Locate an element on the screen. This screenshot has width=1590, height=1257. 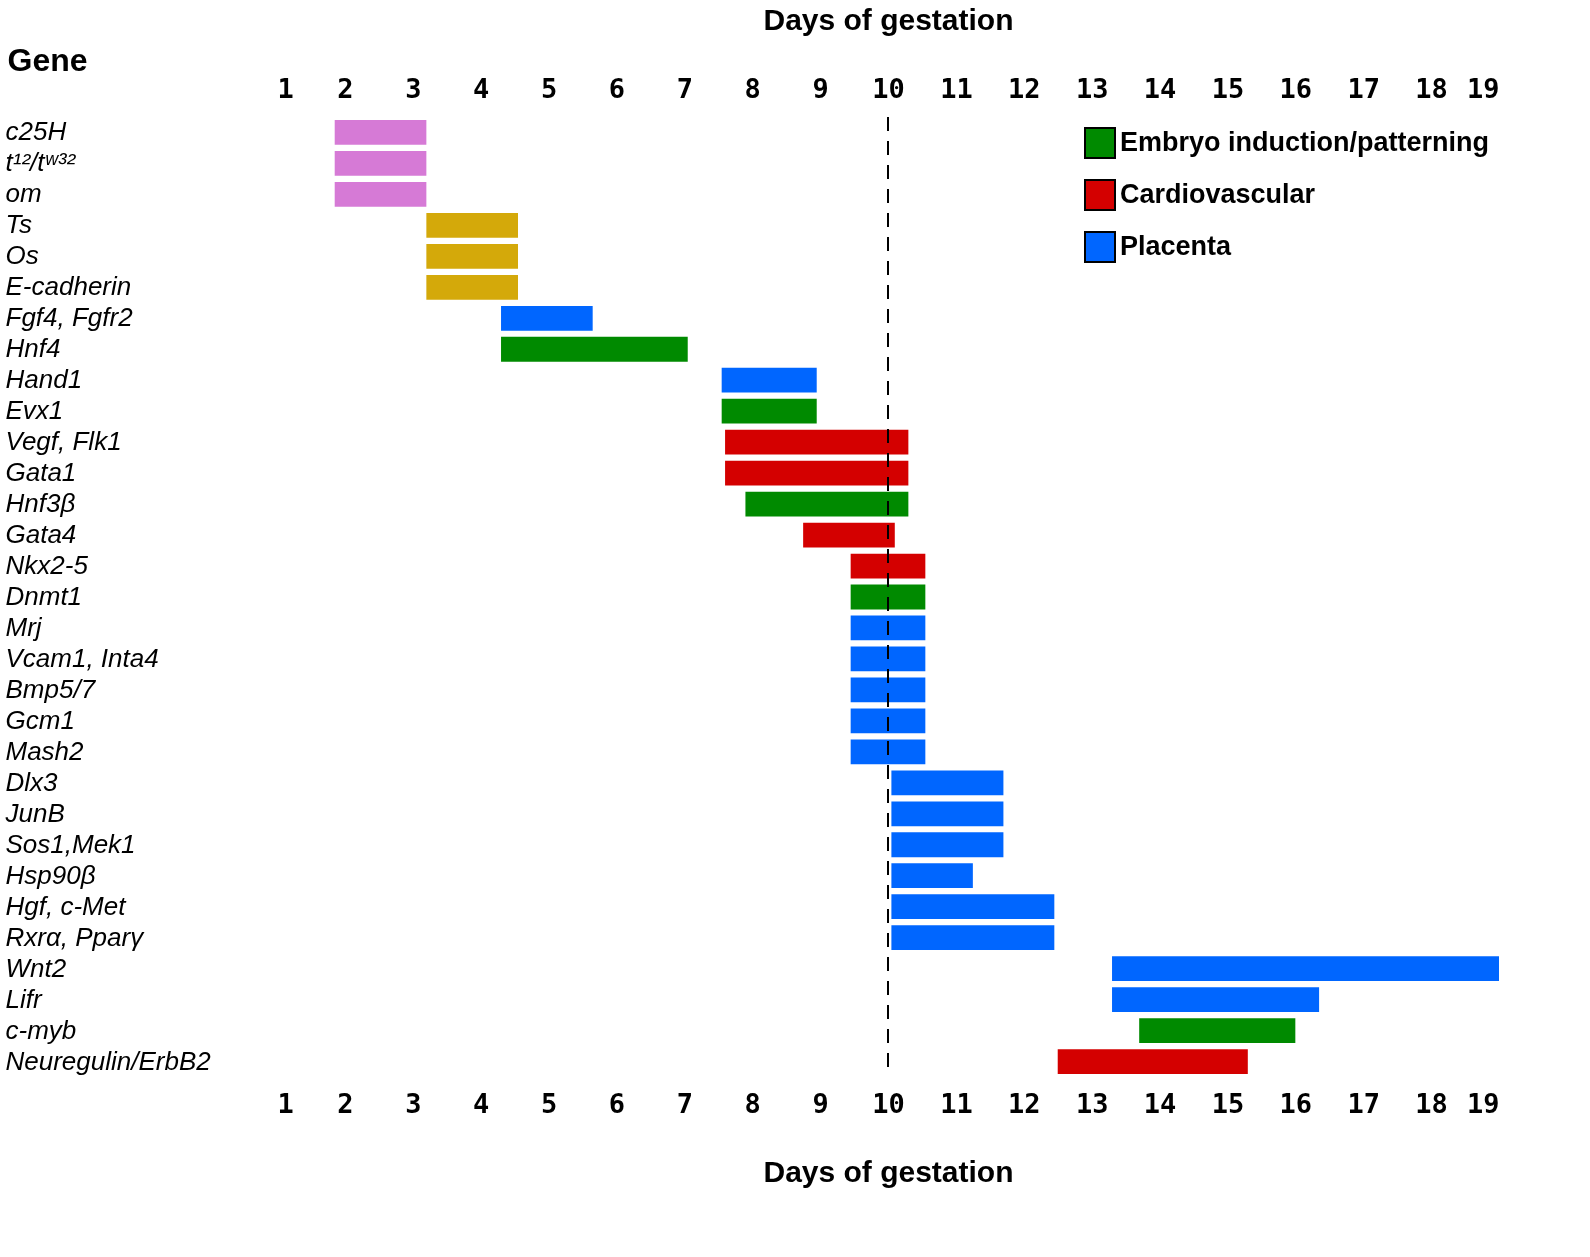
y-tick-label: om is located at coordinates (23, 193).